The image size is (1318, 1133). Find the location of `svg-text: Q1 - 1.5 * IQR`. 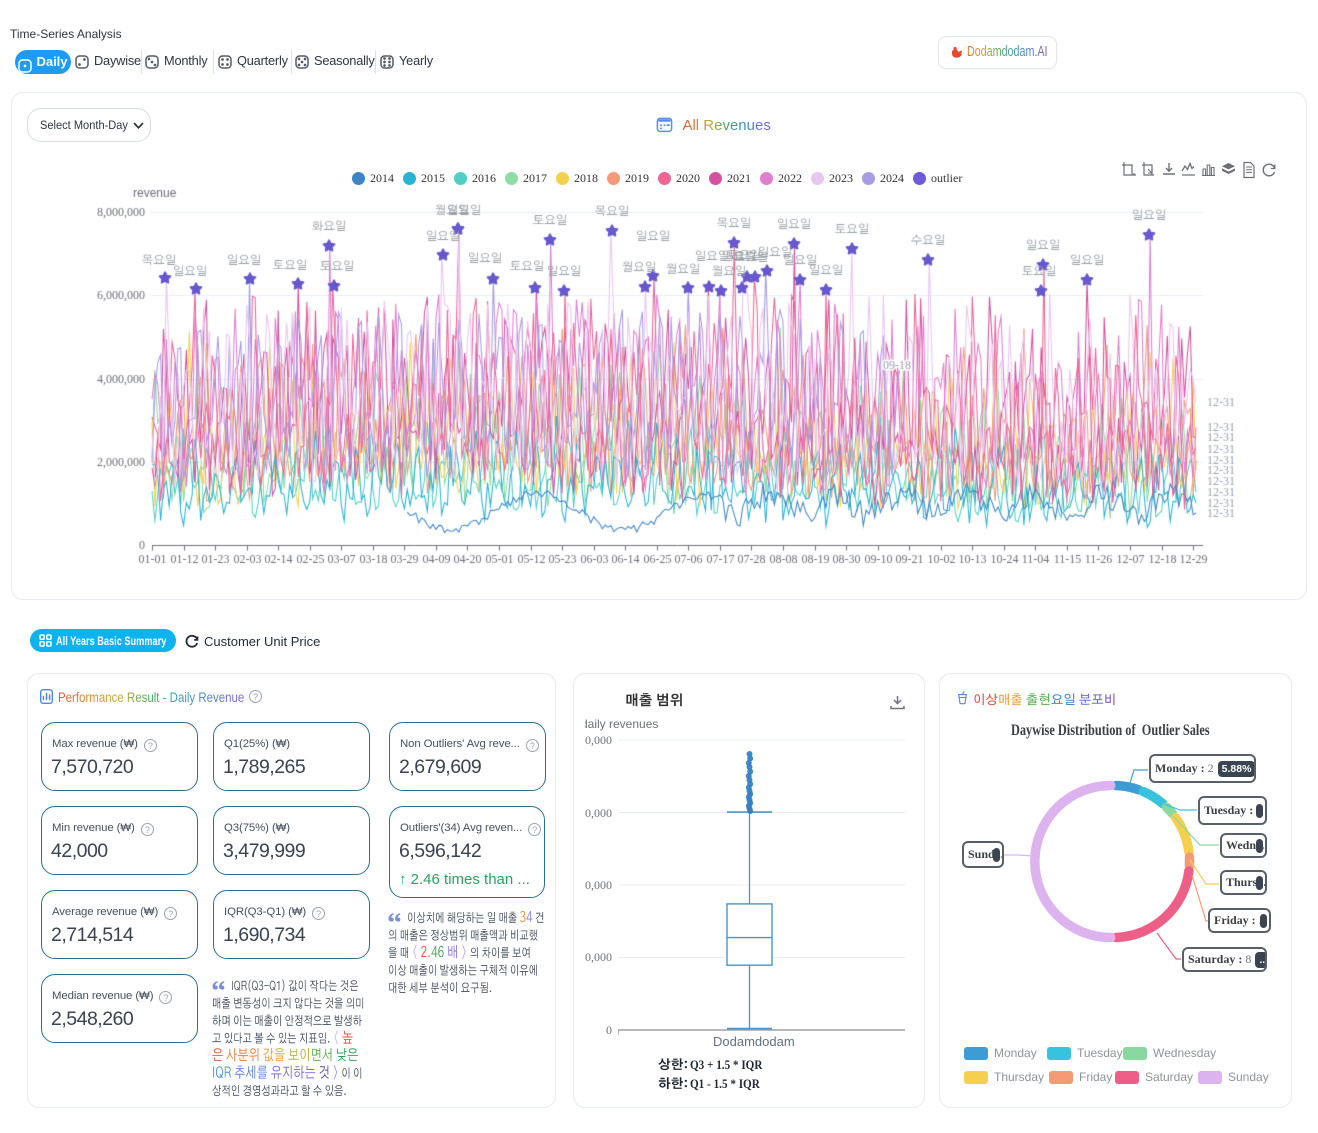

svg-text: Q1 - 1.5 * IQR is located at coordinates (725, 1083).